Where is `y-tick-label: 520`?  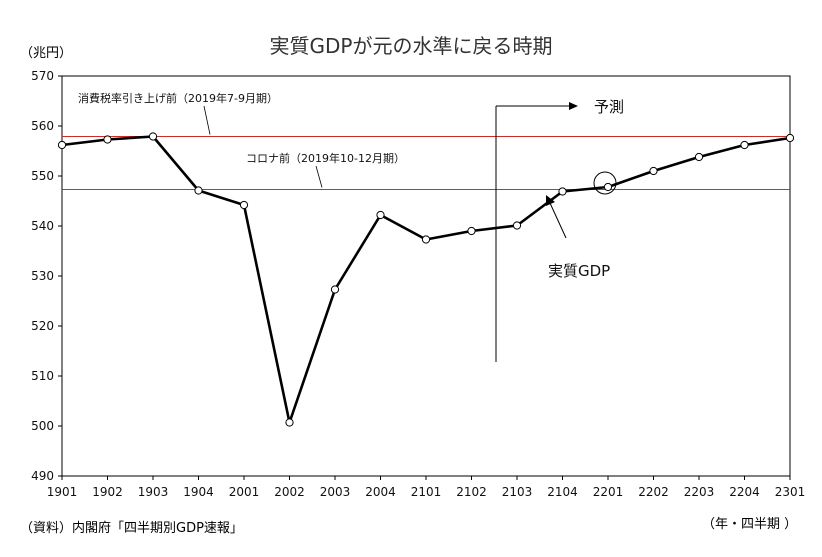 y-tick-label: 520 is located at coordinates (42, 326).